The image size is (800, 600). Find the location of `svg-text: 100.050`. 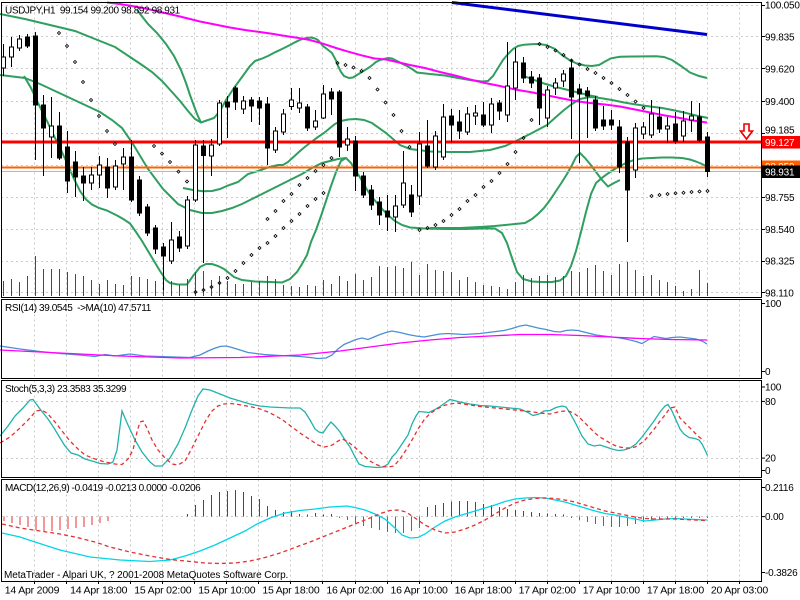

svg-text: 100.050 is located at coordinates (782, 6).